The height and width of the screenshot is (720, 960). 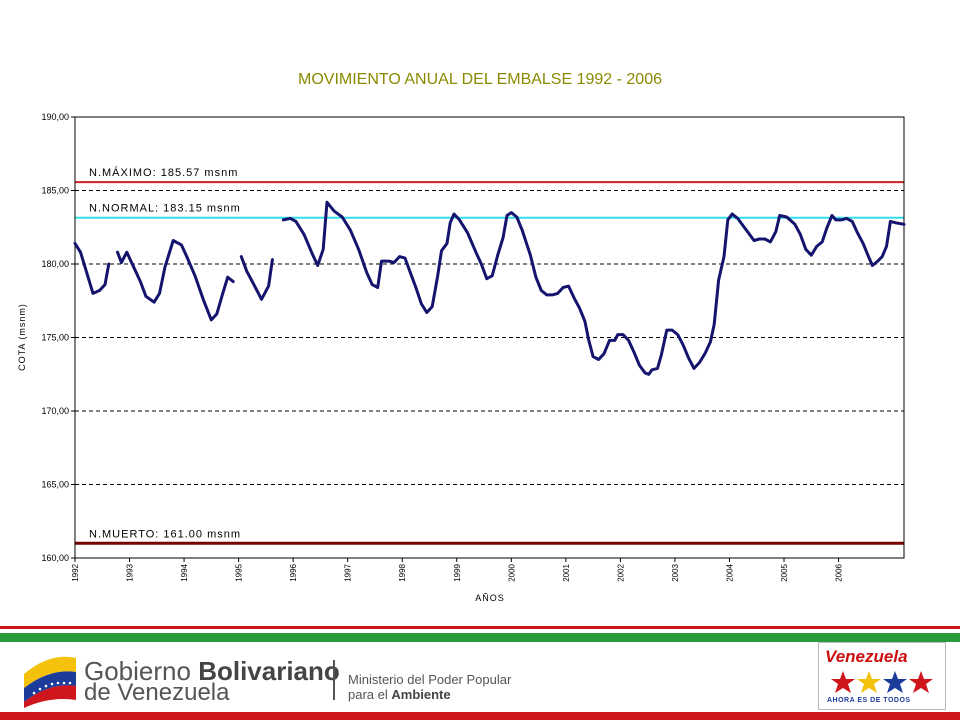 I want to click on x-tick-label: 1998, so click(x=402, y=572).